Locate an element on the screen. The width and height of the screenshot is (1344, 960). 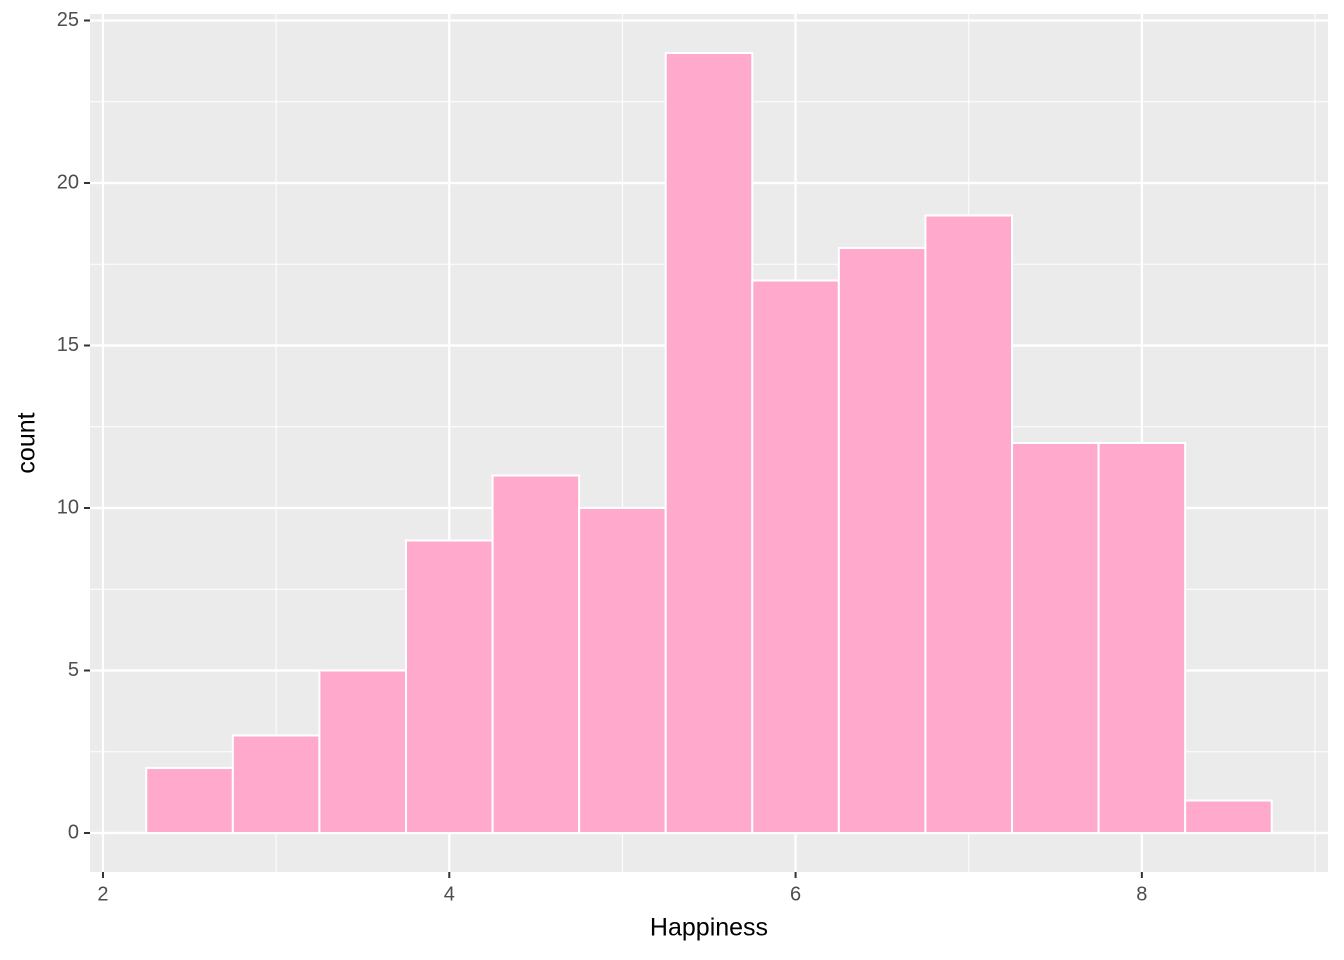
x-tick-label: 4 is located at coordinates (449, 894).